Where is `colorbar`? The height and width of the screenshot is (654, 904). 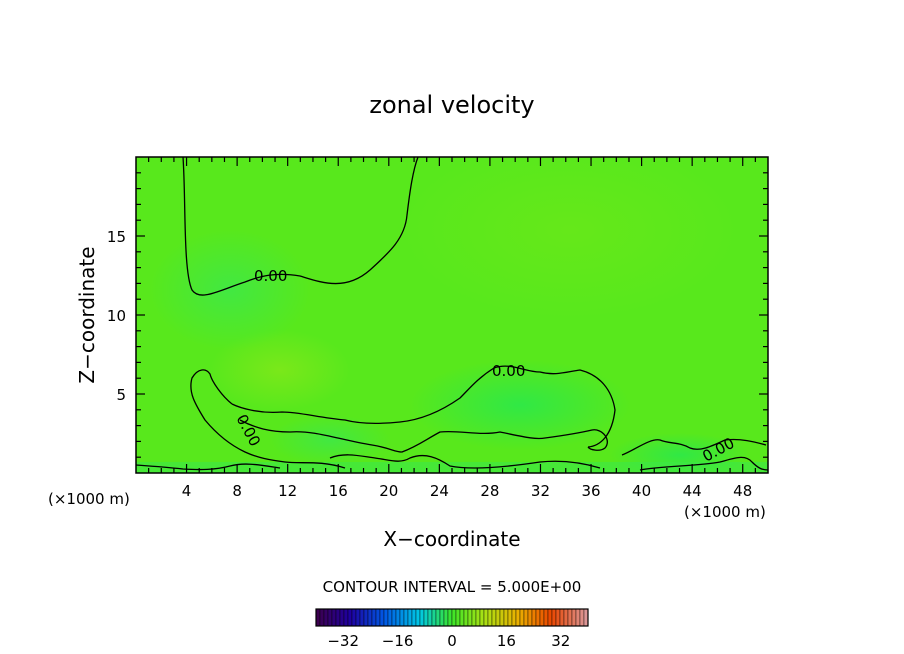 colorbar is located at coordinates (452, 617).